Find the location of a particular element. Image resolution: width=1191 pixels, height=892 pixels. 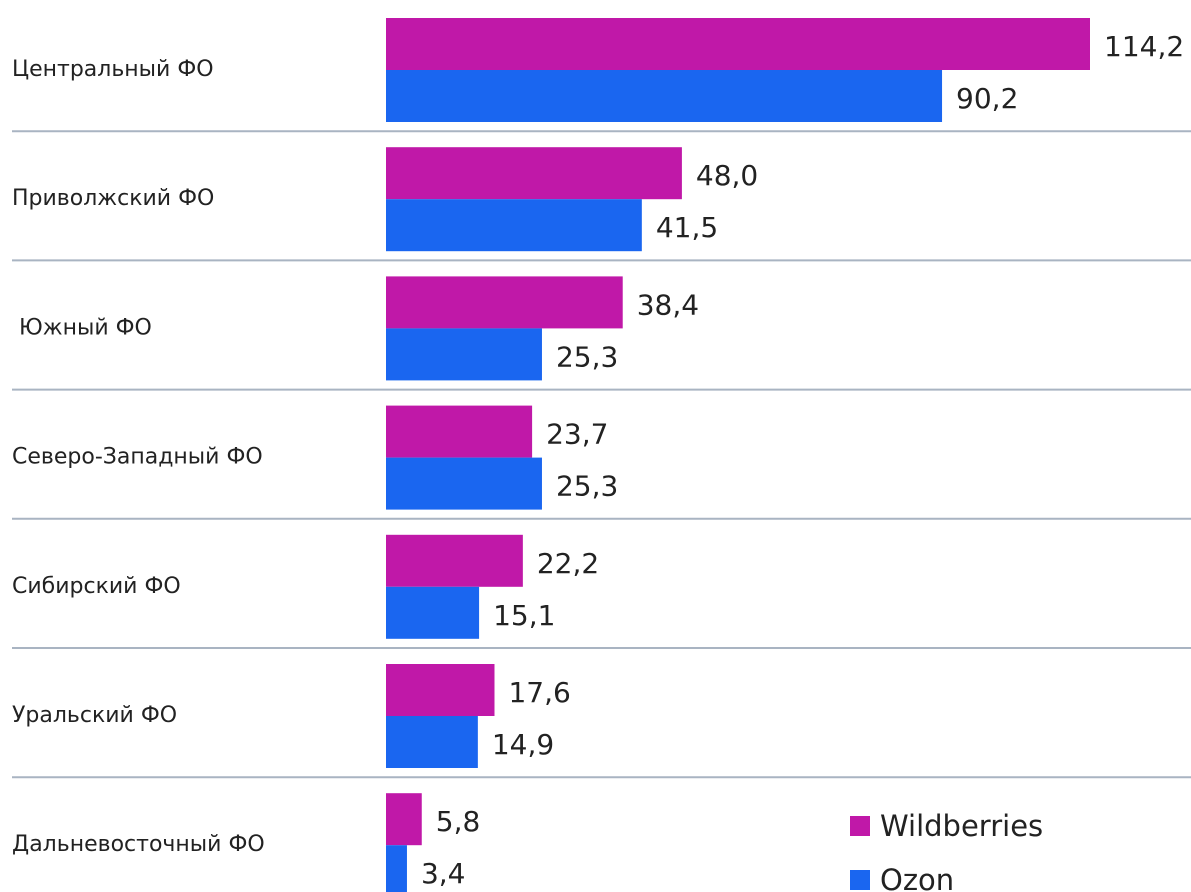

value-label: 23,7 is located at coordinates (577, 434).